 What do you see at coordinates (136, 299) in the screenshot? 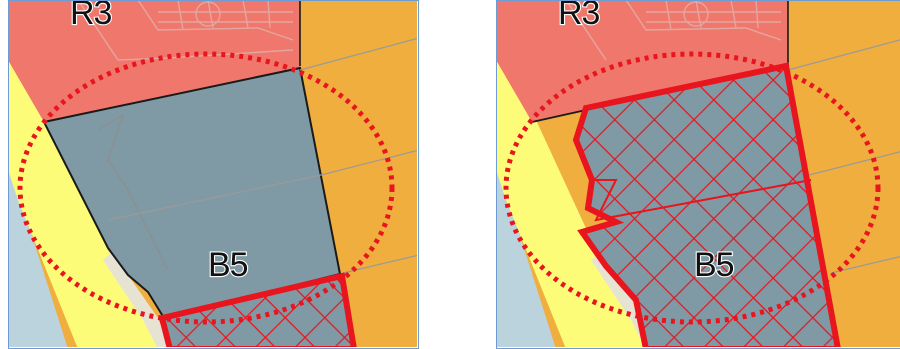
I see `road-strip` at bounding box center [136, 299].